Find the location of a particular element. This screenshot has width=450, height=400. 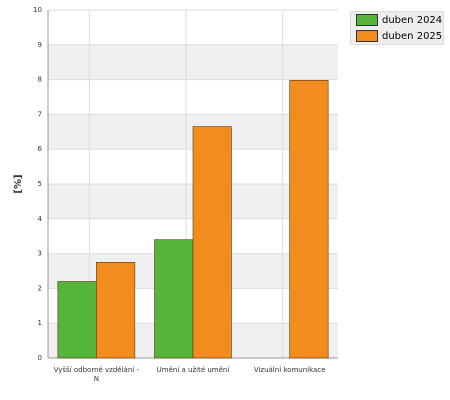

y-tick-label: 6 is located at coordinates (40, 149).